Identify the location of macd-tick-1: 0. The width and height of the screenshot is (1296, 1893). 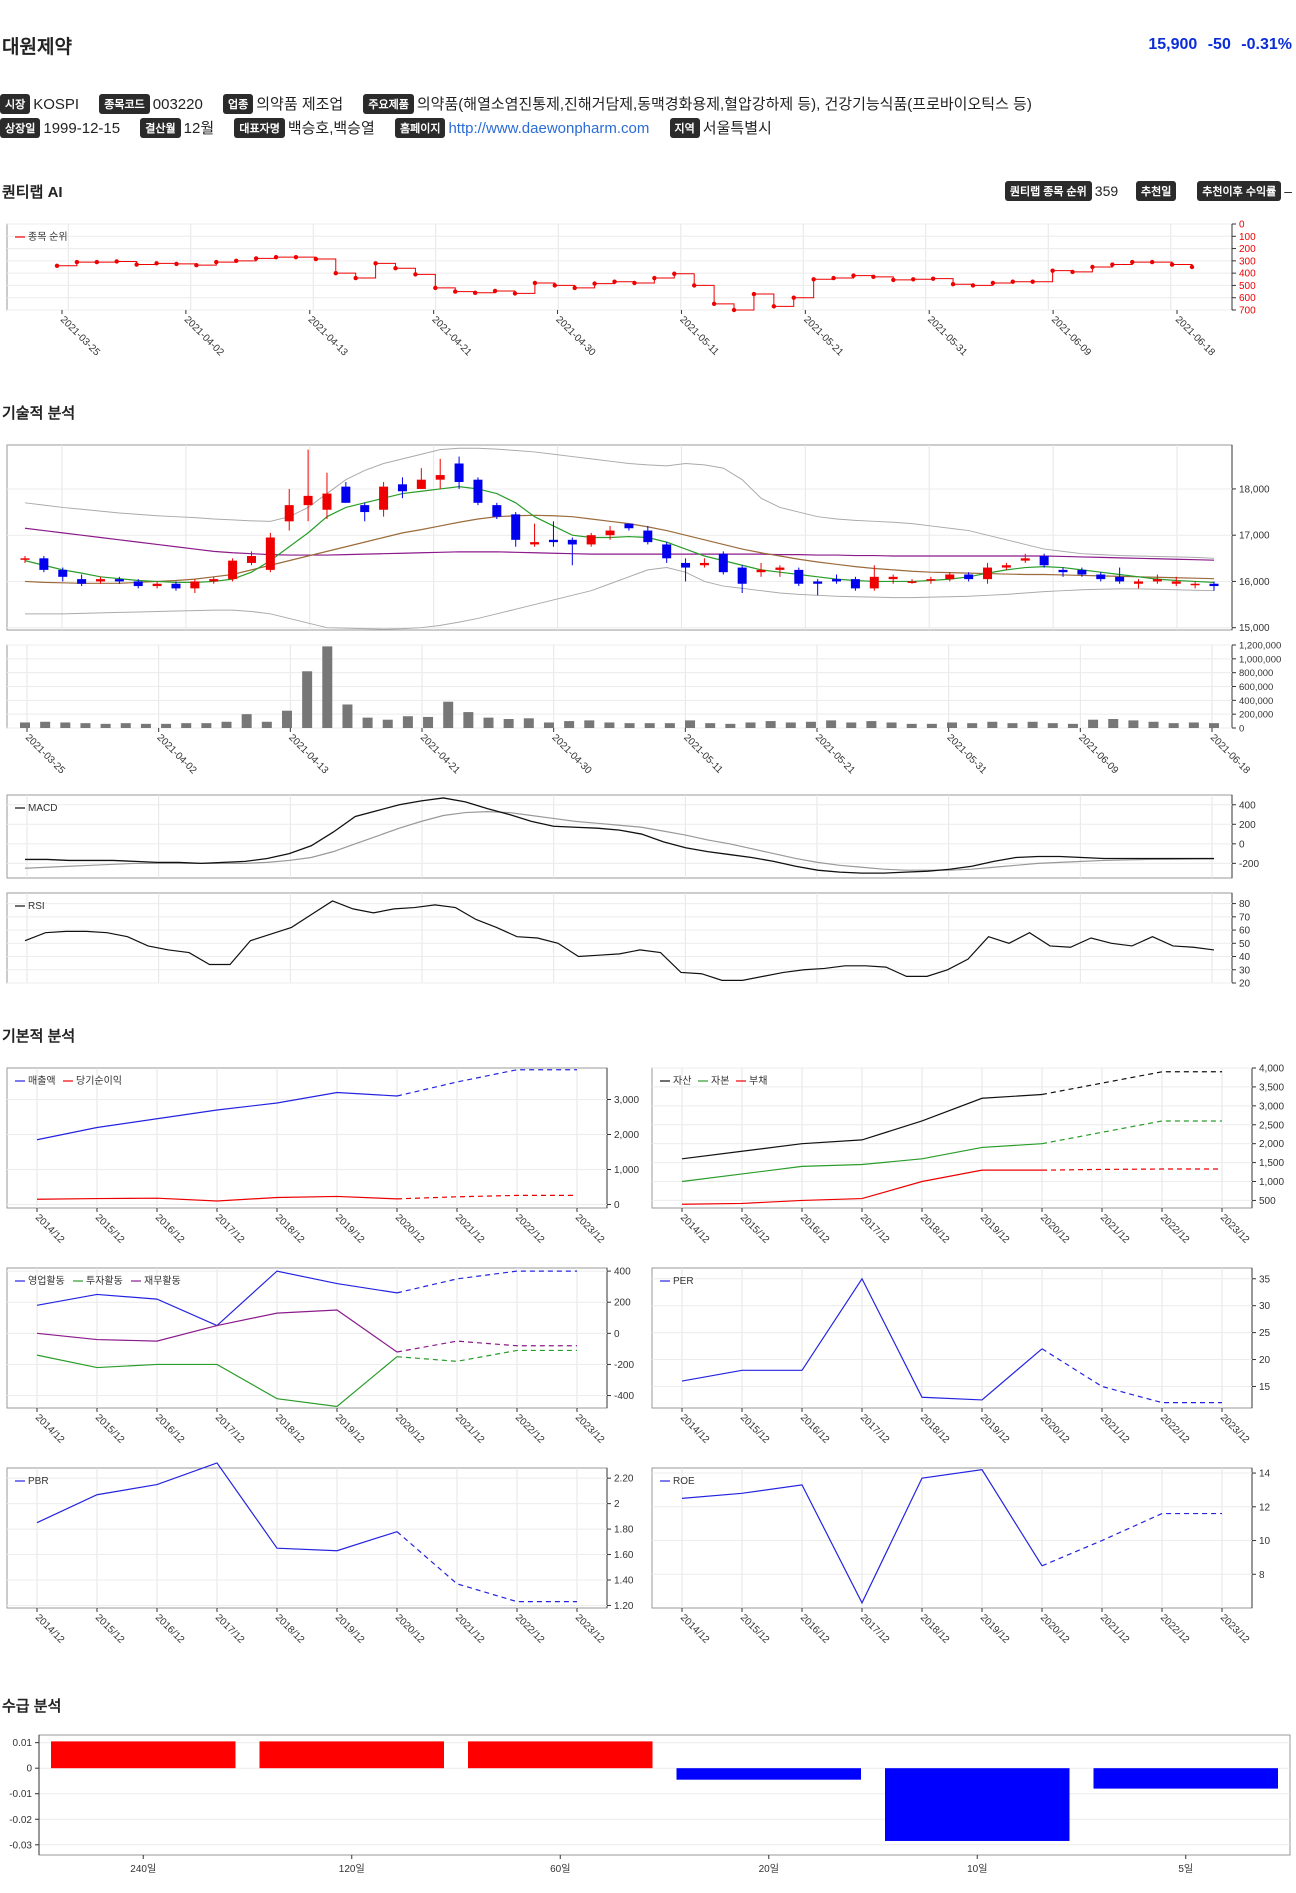
(1242, 844).